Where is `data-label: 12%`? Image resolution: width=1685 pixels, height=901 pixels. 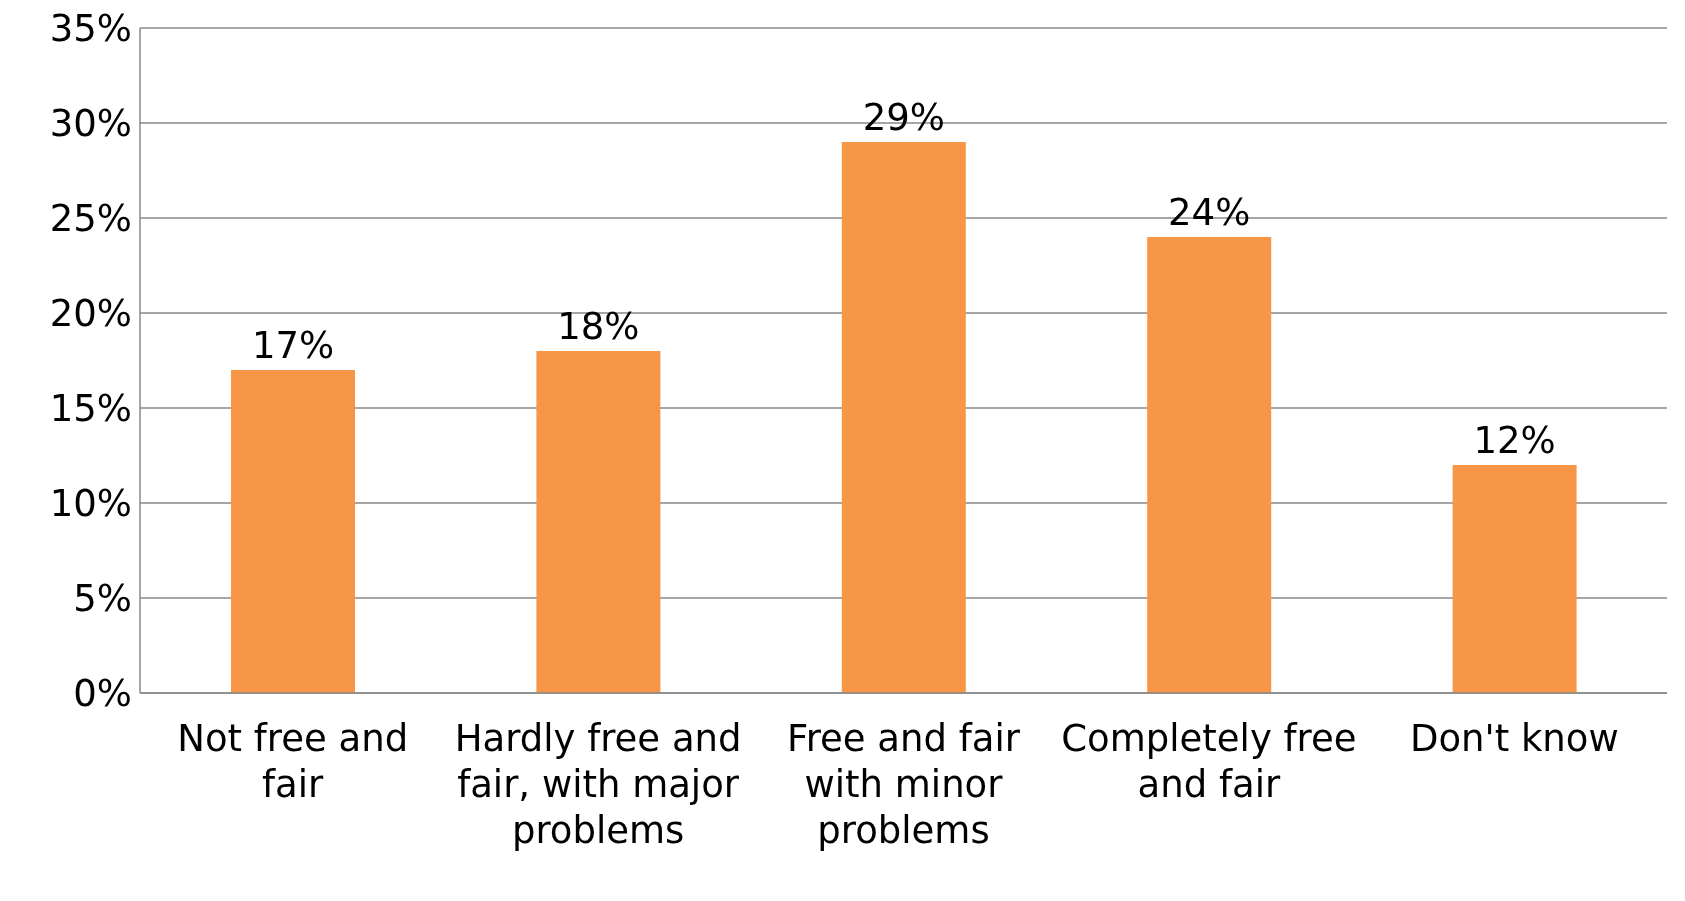
data-label: 12% is located at coordinates (1514, 440).